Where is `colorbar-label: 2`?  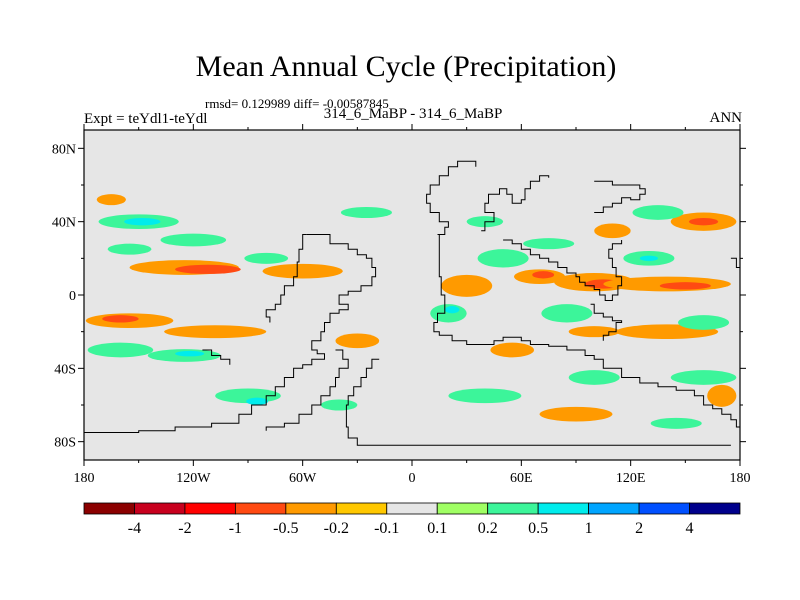
colorbar-label: 2 is located at coordinates (639, 528).